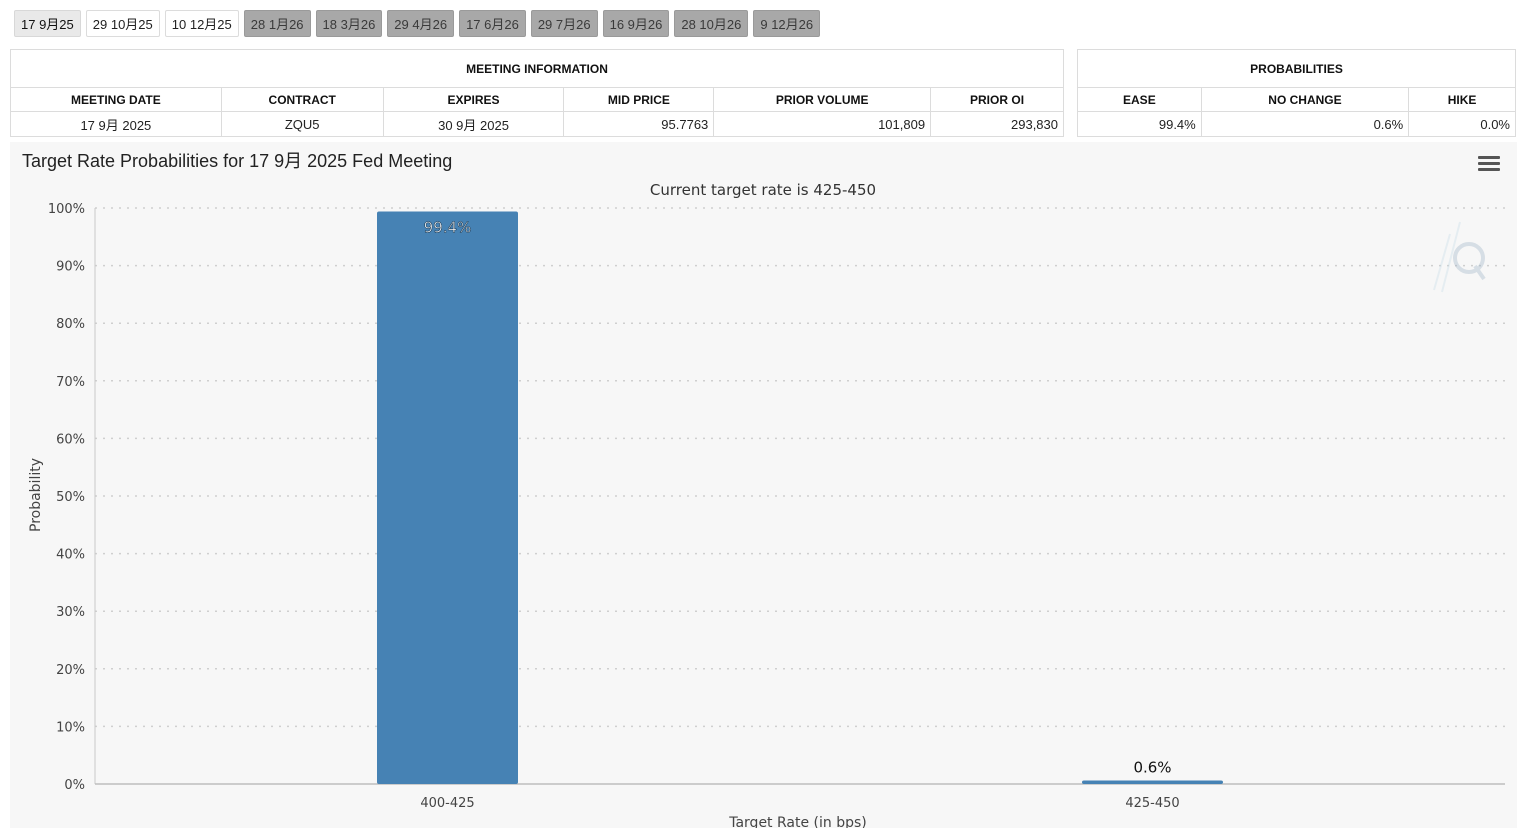 Image resolution: width=1517 pixels, height=828 pixels. Describe the element at coordinates (473, 124) in the screenshot. I see `expires-cell: 30 9月 2025` at that location.